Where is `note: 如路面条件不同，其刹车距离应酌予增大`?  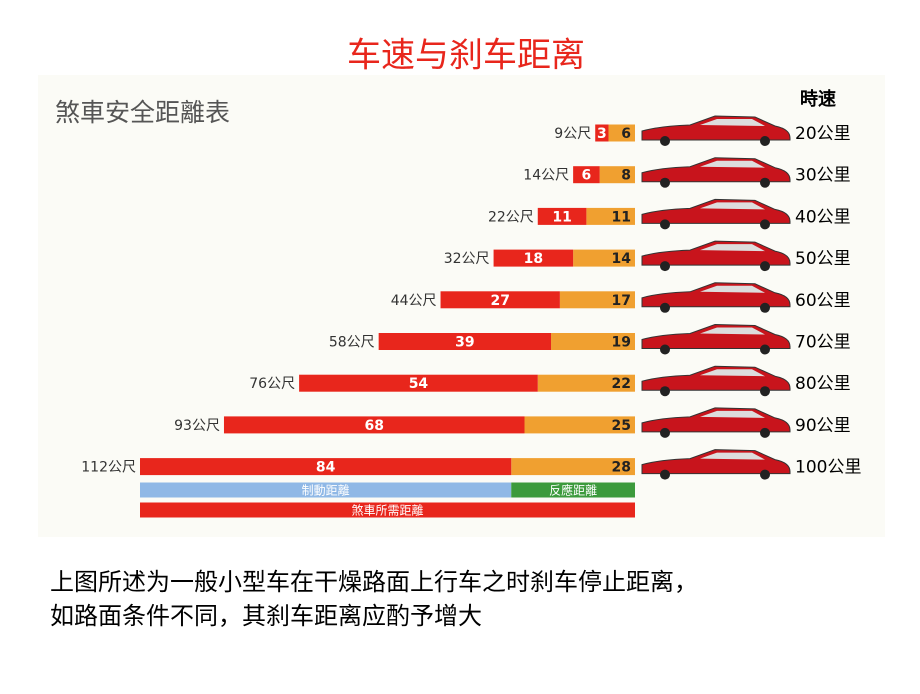 note: 如路面条件不同，其刹车距离应酌予增大 is located at coordinates (266, 616).